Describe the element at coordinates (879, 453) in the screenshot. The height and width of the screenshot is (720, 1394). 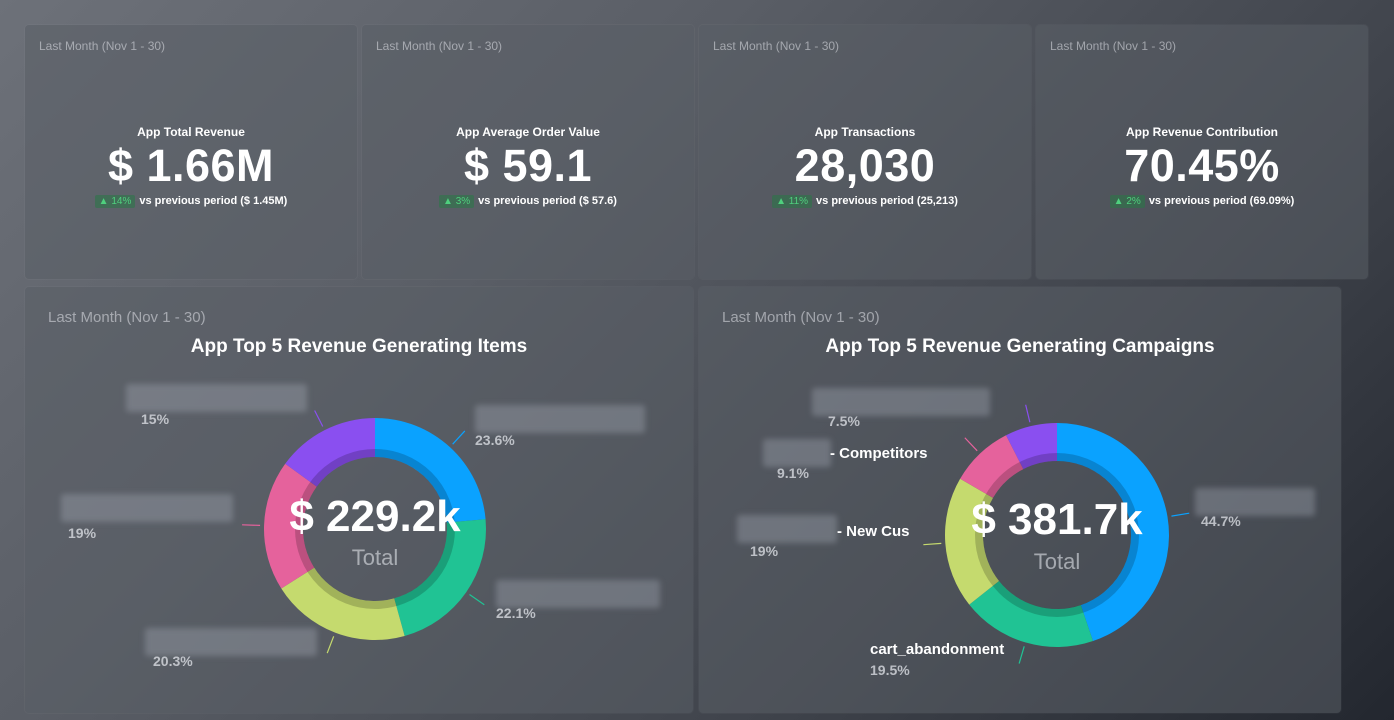
I see `slice-name: - Competitors` at that location.